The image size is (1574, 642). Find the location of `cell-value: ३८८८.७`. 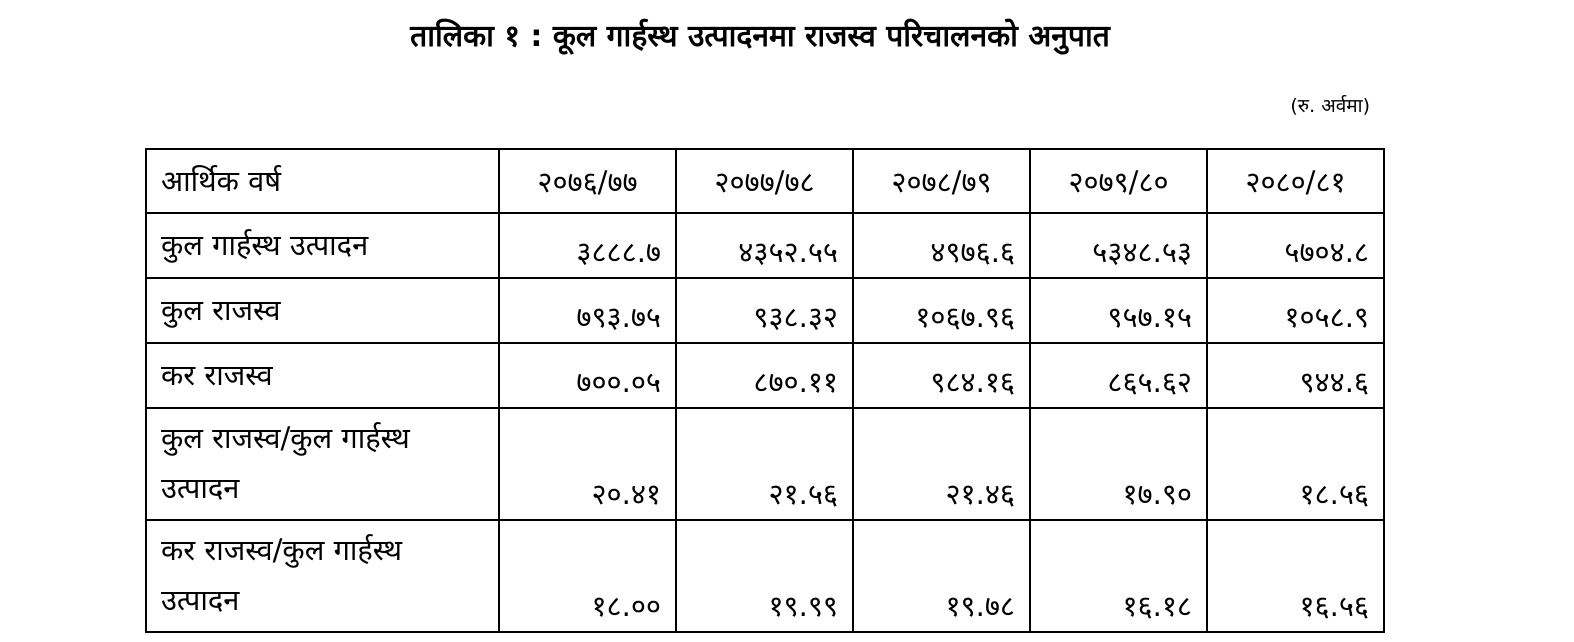

cell-value: ३८८८.७ is located at coordinates (587, 245).